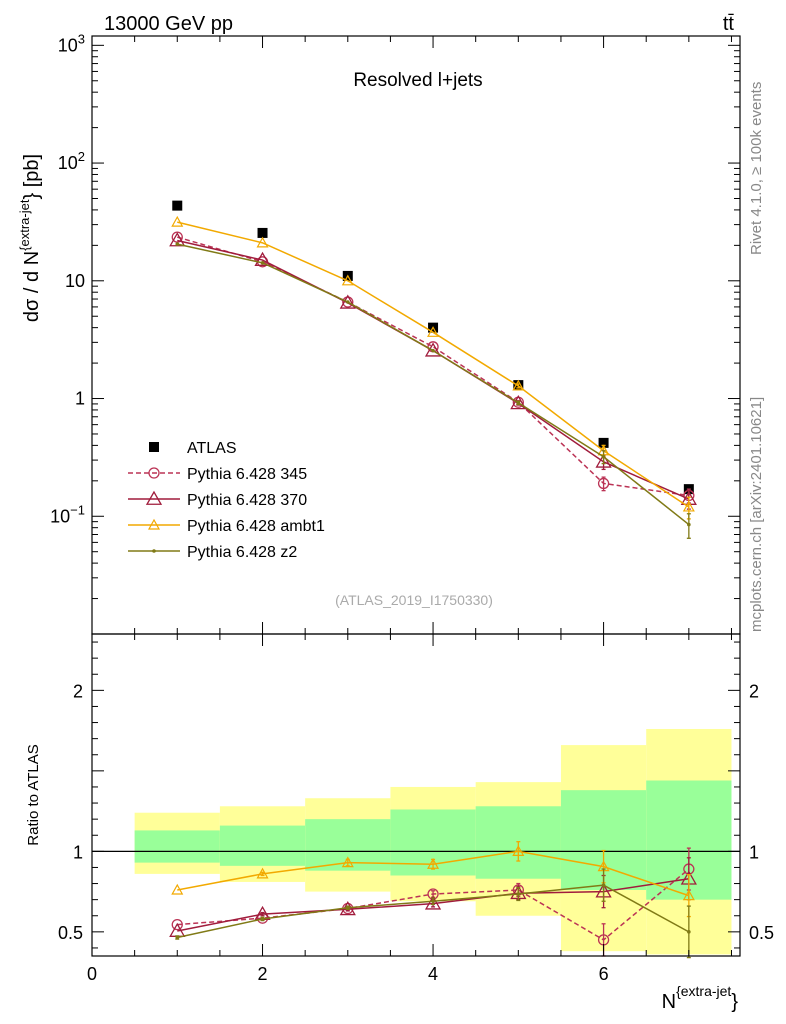 The width and height of the screenshot is (786, 1024). I want to click on ratio-y-tick-label-right: 2, so click(754, 691).